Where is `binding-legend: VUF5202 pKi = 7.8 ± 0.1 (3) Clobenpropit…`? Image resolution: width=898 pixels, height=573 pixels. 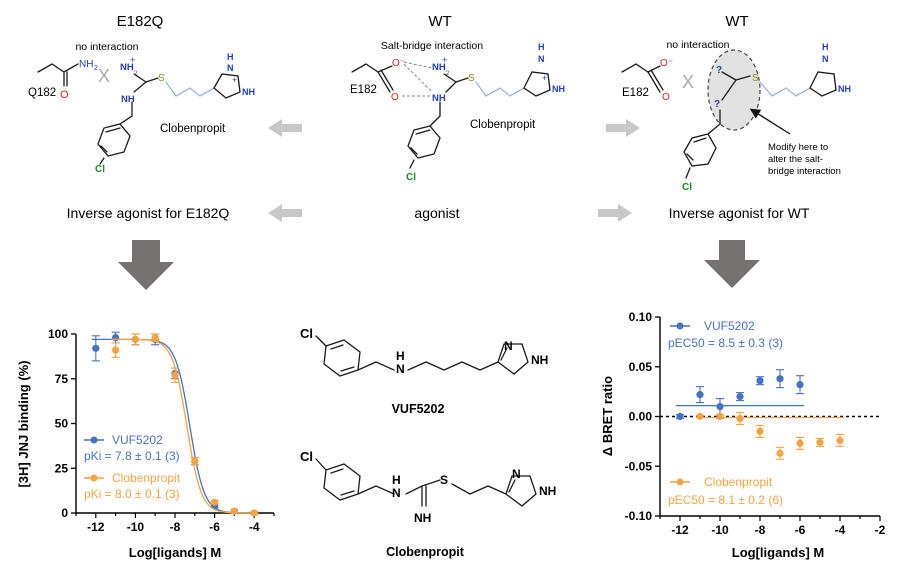 binding-legend: VUF5202 pKi = 7.8 ± 0.1 (3) Clobenpropit… is located at coordinates (132, 467).